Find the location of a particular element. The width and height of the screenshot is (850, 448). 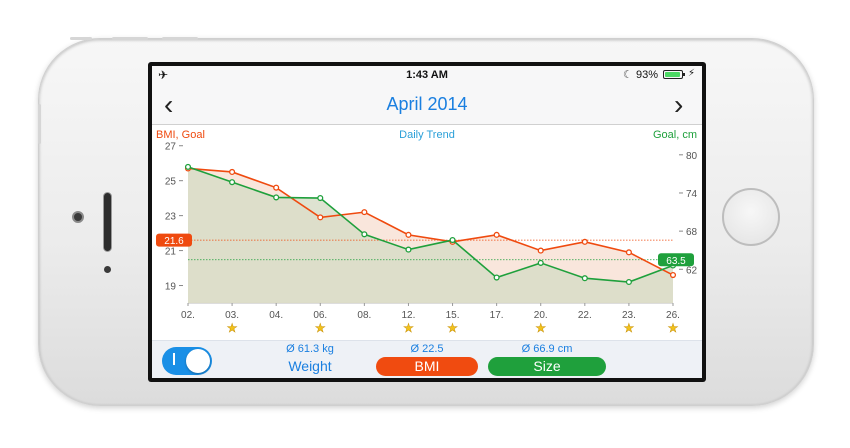

x-tick-label: 02. is located at coordinates (188, 315).